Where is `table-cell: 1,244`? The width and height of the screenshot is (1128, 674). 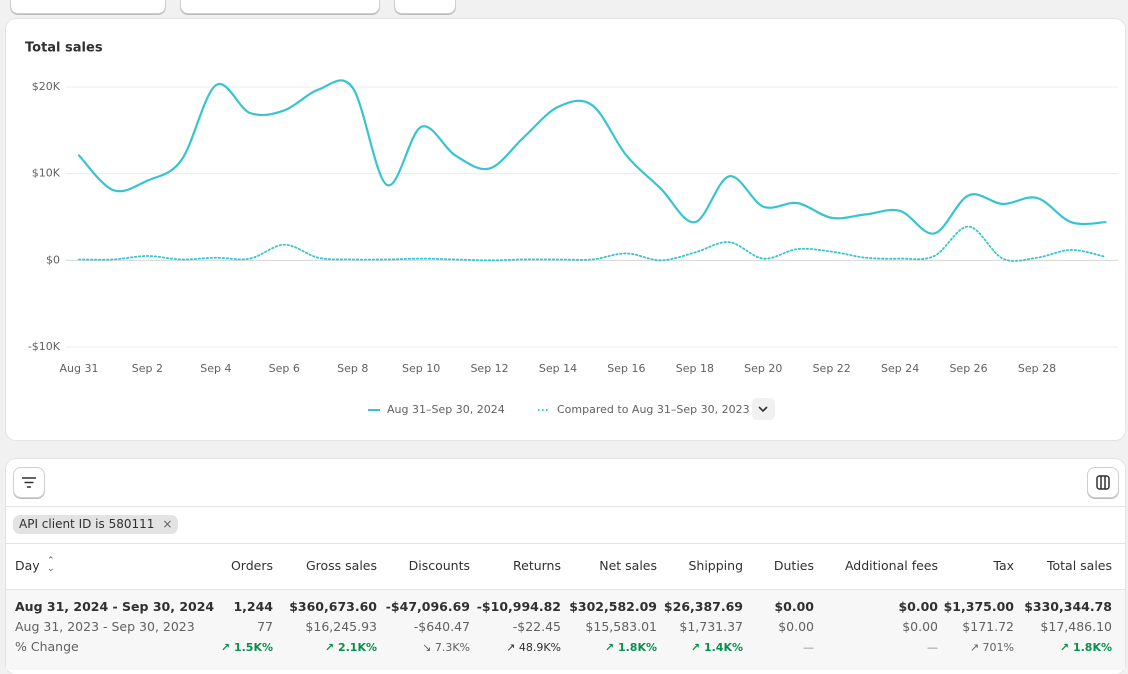
table-cell: 1,244 is located at coordinates (253, 606).